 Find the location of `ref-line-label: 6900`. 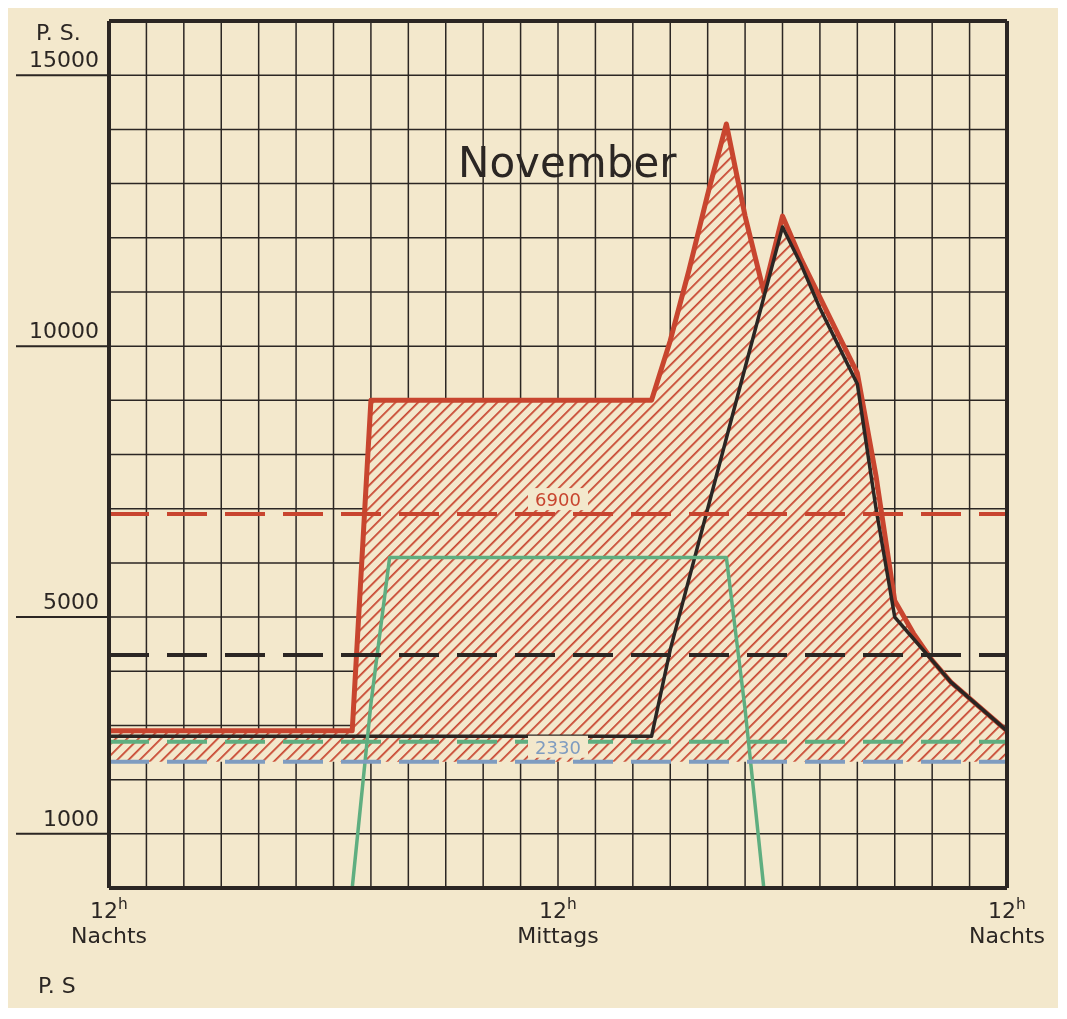

ref-line-label: 6900 is located at coordinates (558, 500).